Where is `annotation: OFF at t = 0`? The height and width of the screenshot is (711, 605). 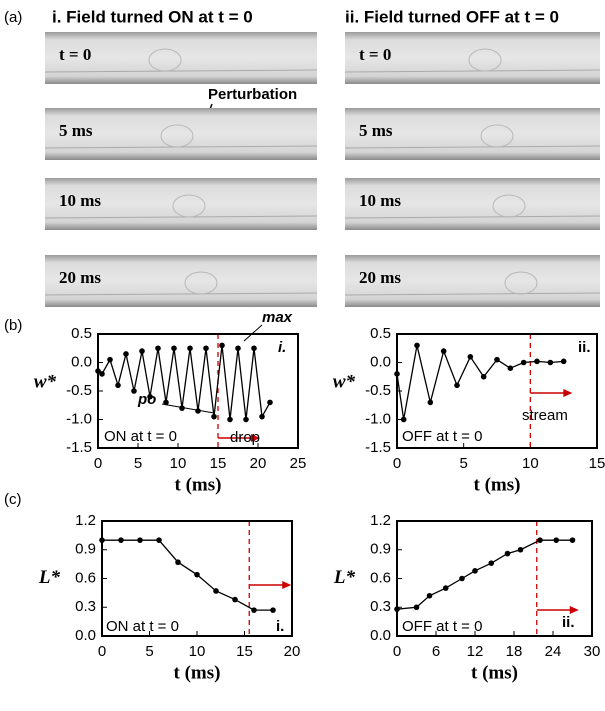 annotation: OFF at t = 0 is located at coordinates (442, 436).